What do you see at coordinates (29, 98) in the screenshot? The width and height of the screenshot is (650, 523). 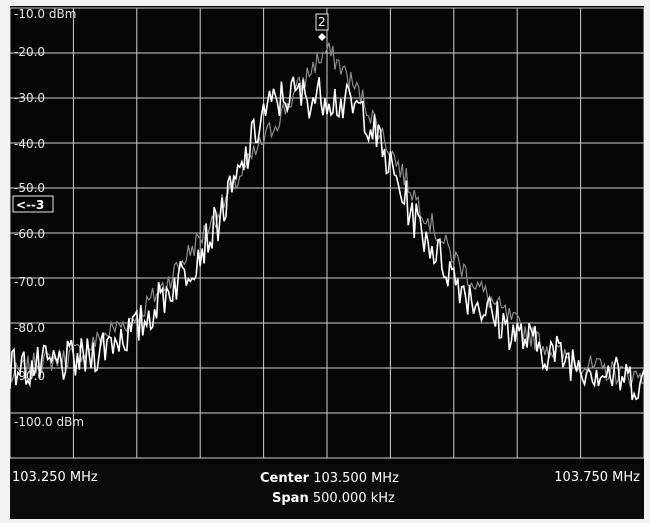 I see `y-label-m30: -30.0` at bounding box center [29, 98].